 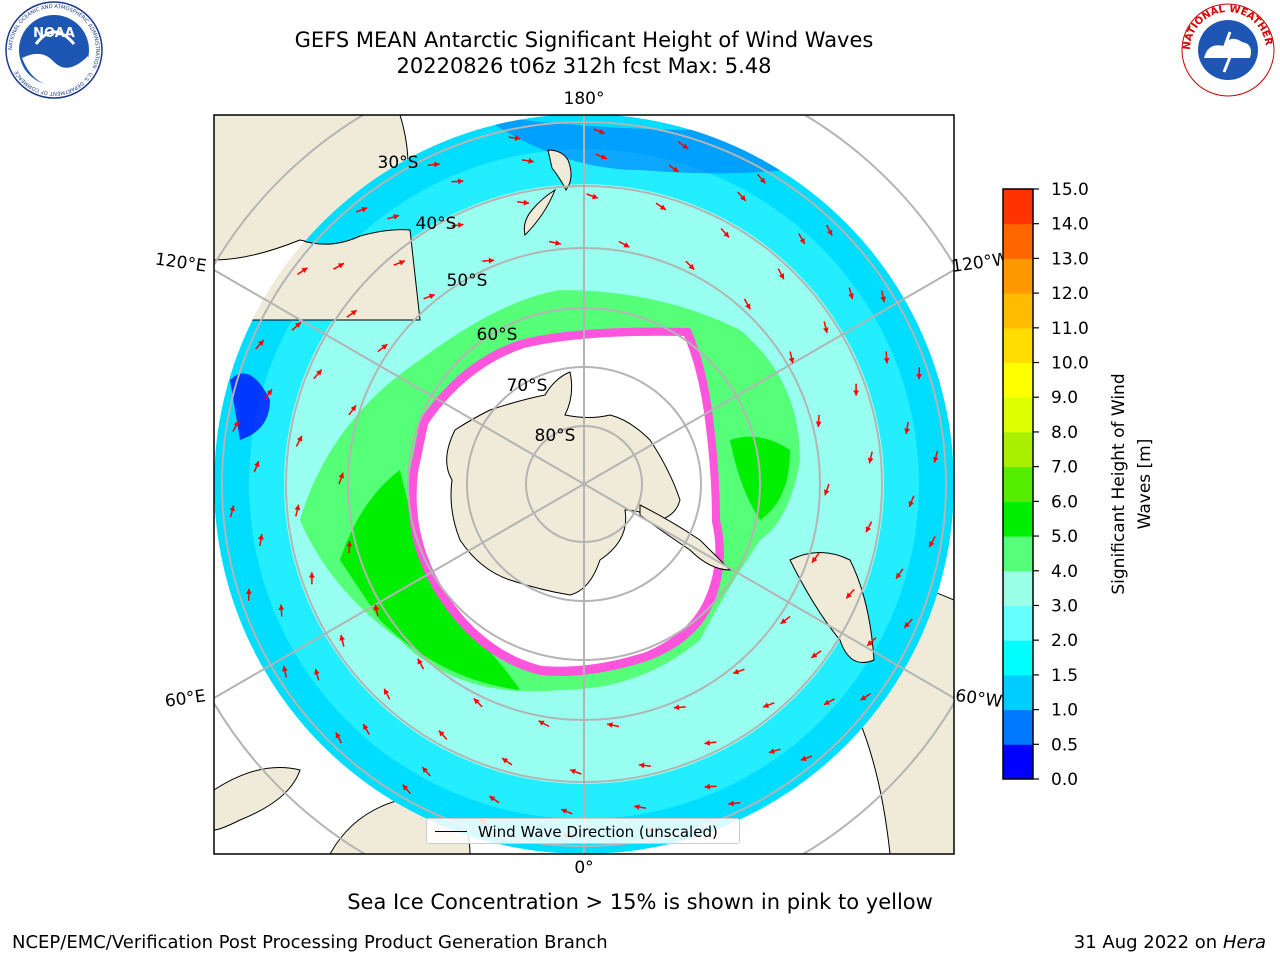 I want to click on nws-logo-icon: NATIONAL WEATHER SERVICE, so click(x=1227, y=49).